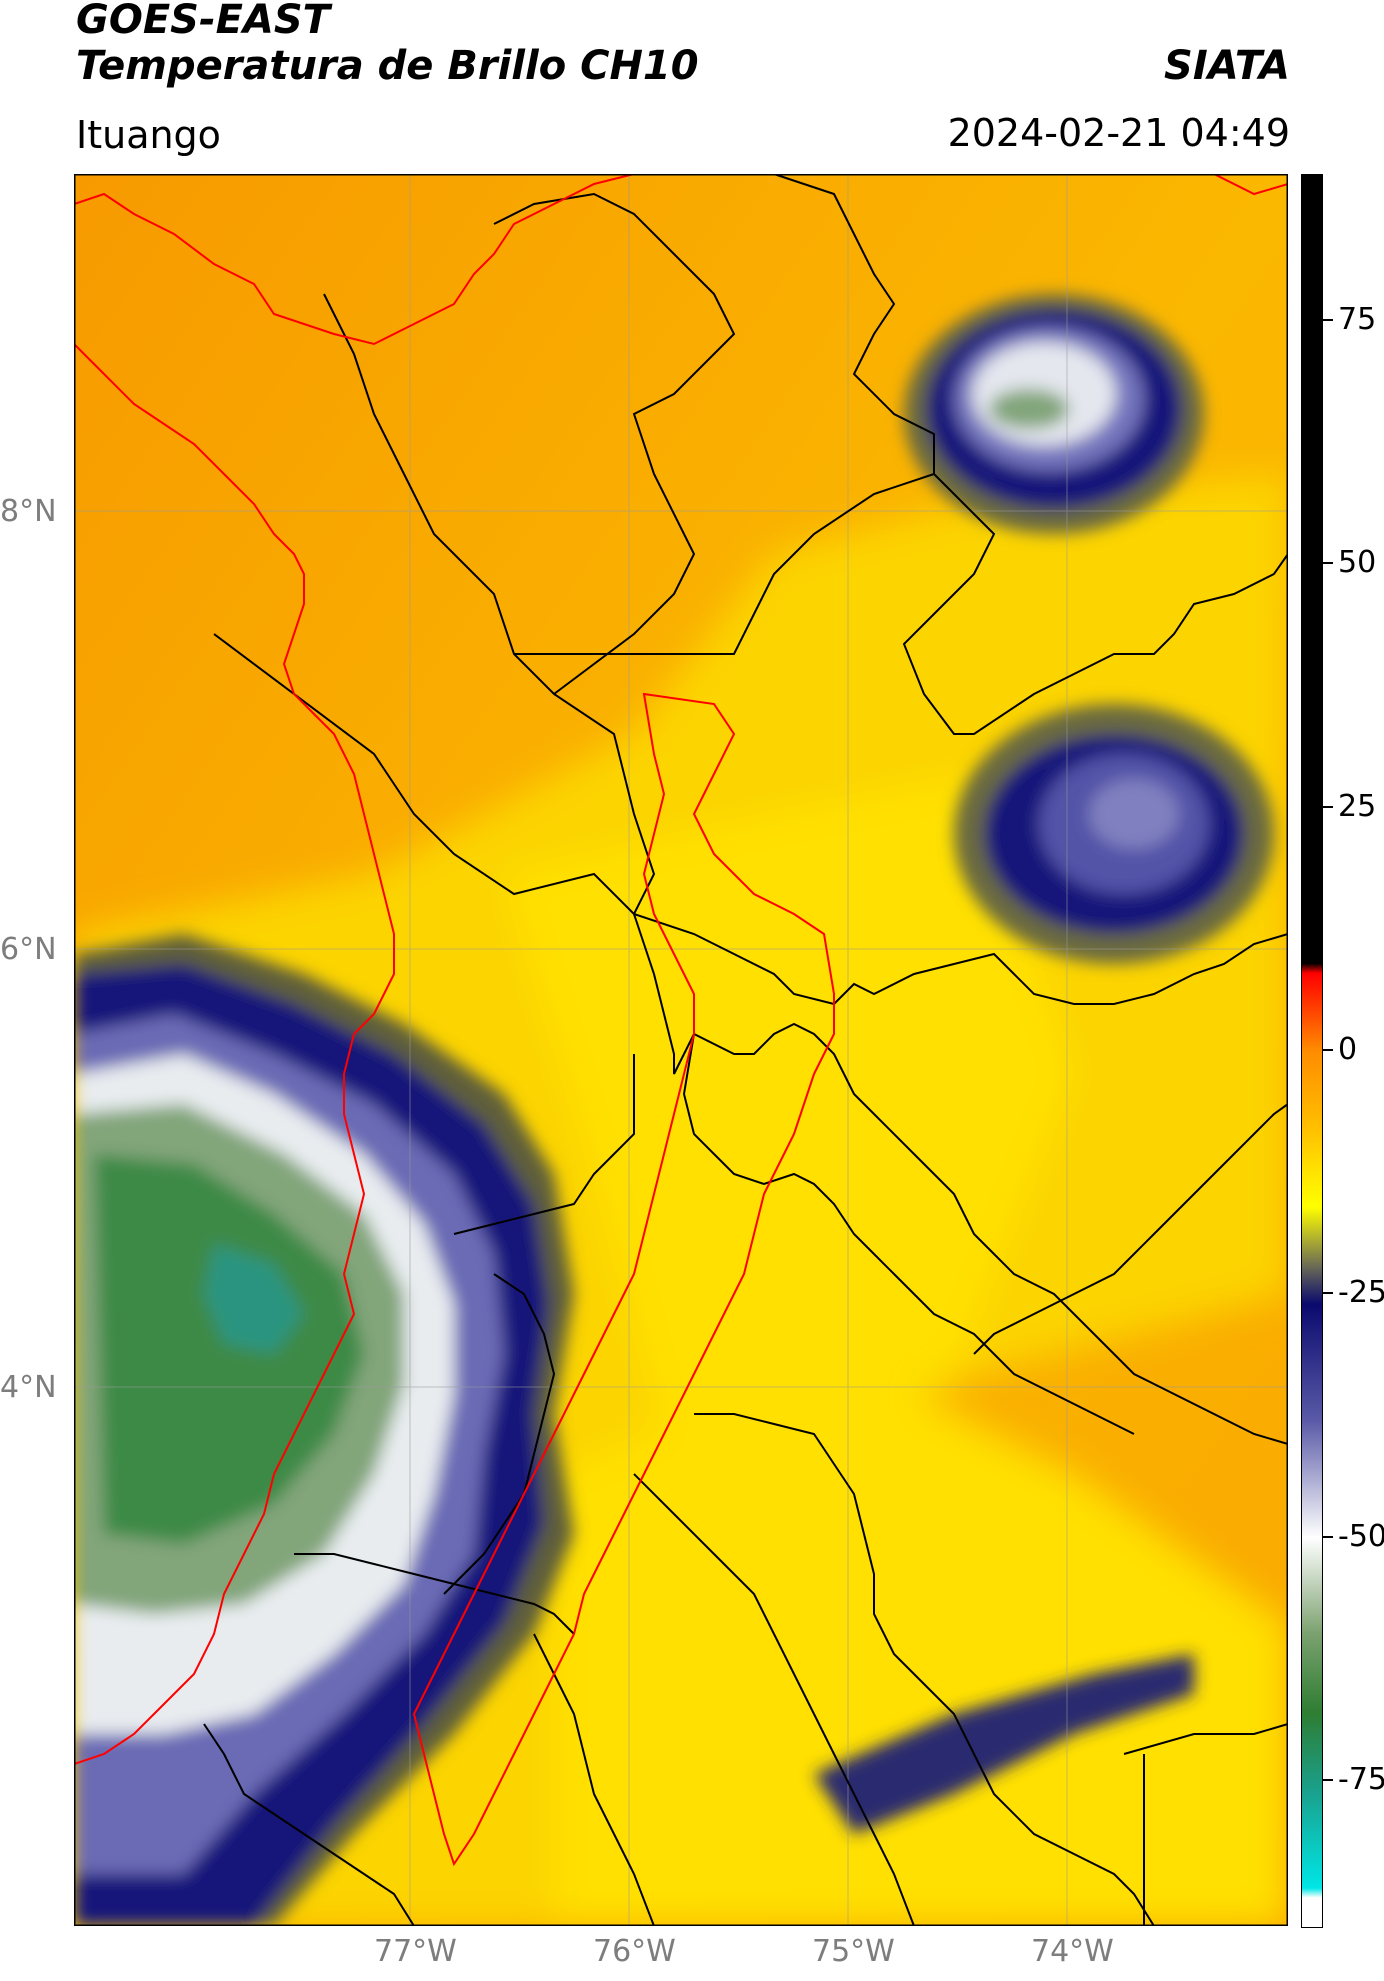  Describe the element at coordinates (203, 21) in the screenshot. I see `title-satellite: GOES-EAST` at that location.